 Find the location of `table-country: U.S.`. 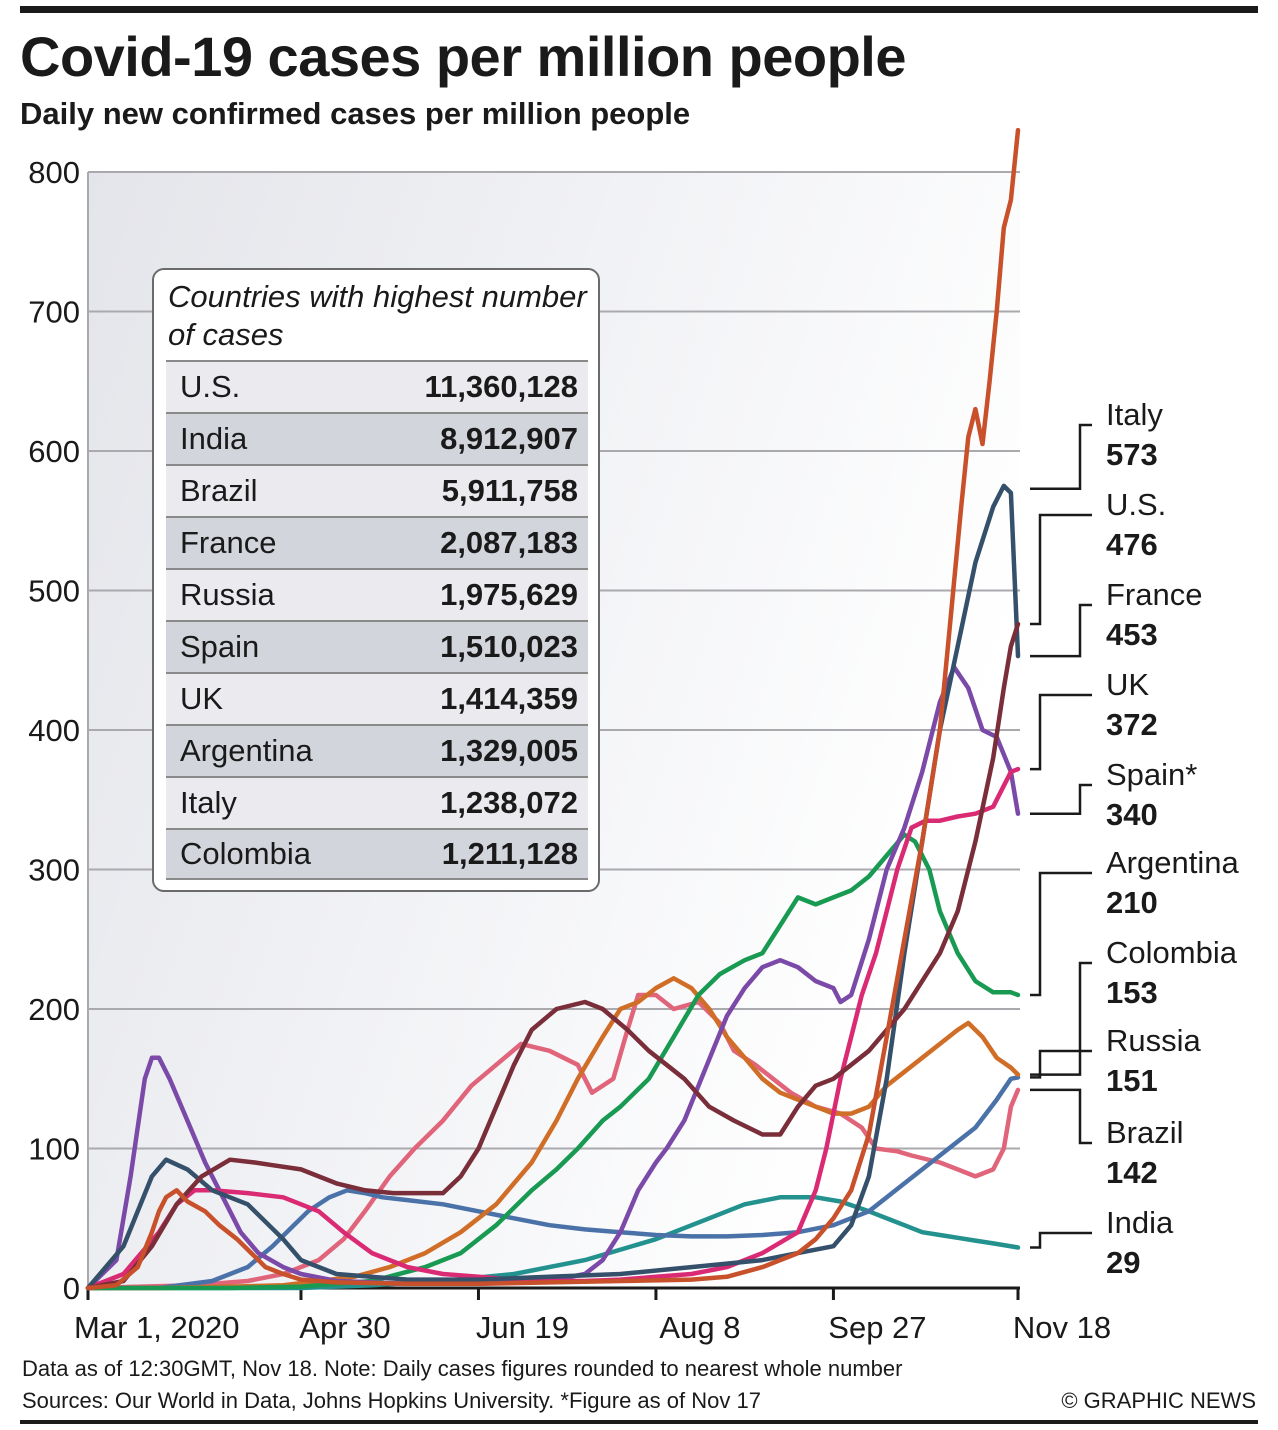

table-country: U.S. is located at coordinates (210, 386).